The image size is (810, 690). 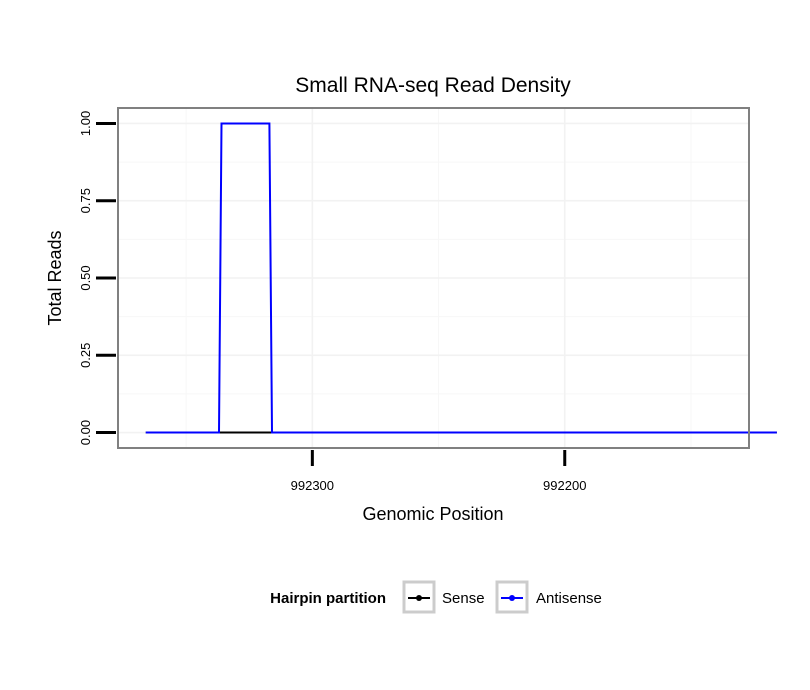 I want to click on y-axis: 0.00 0.25 0.50 0.75 1.00, so click(x=97, y=278).